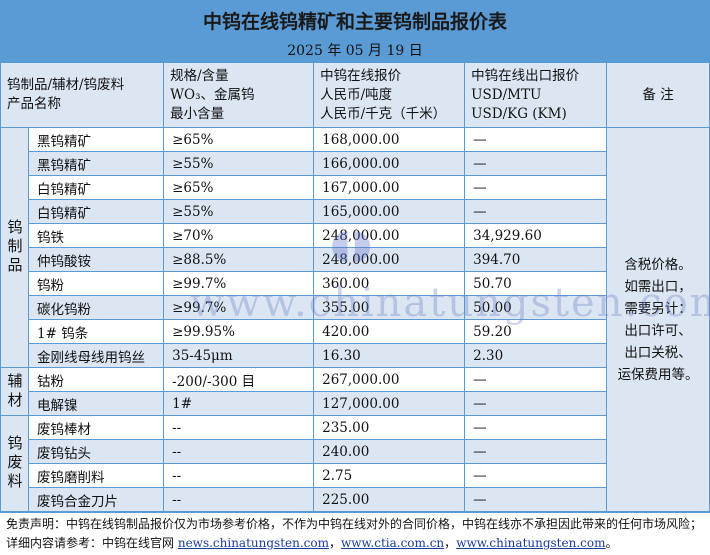  I want to click on spec: 35-45μm, so click(239, 355).